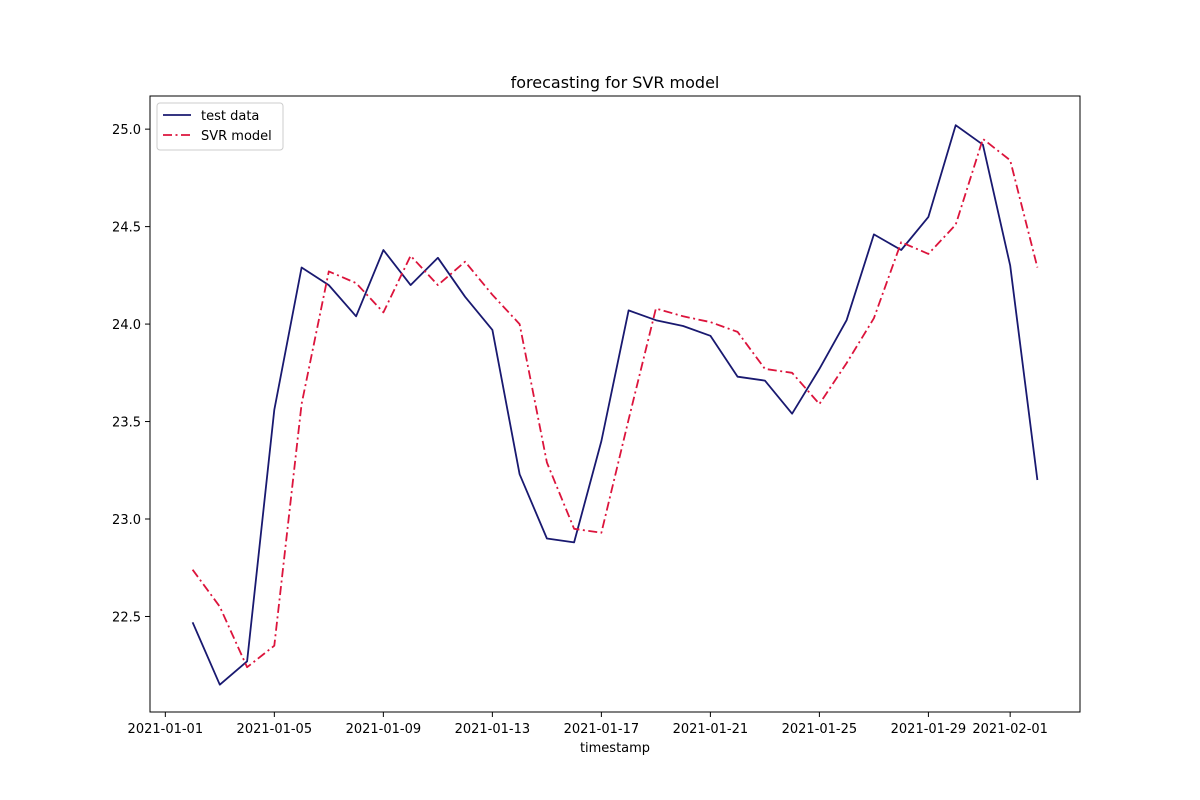  Describe the element at coordinates (711, 729) in the screenshot. I see `x-tick-label: 2021-01-21` at that location.